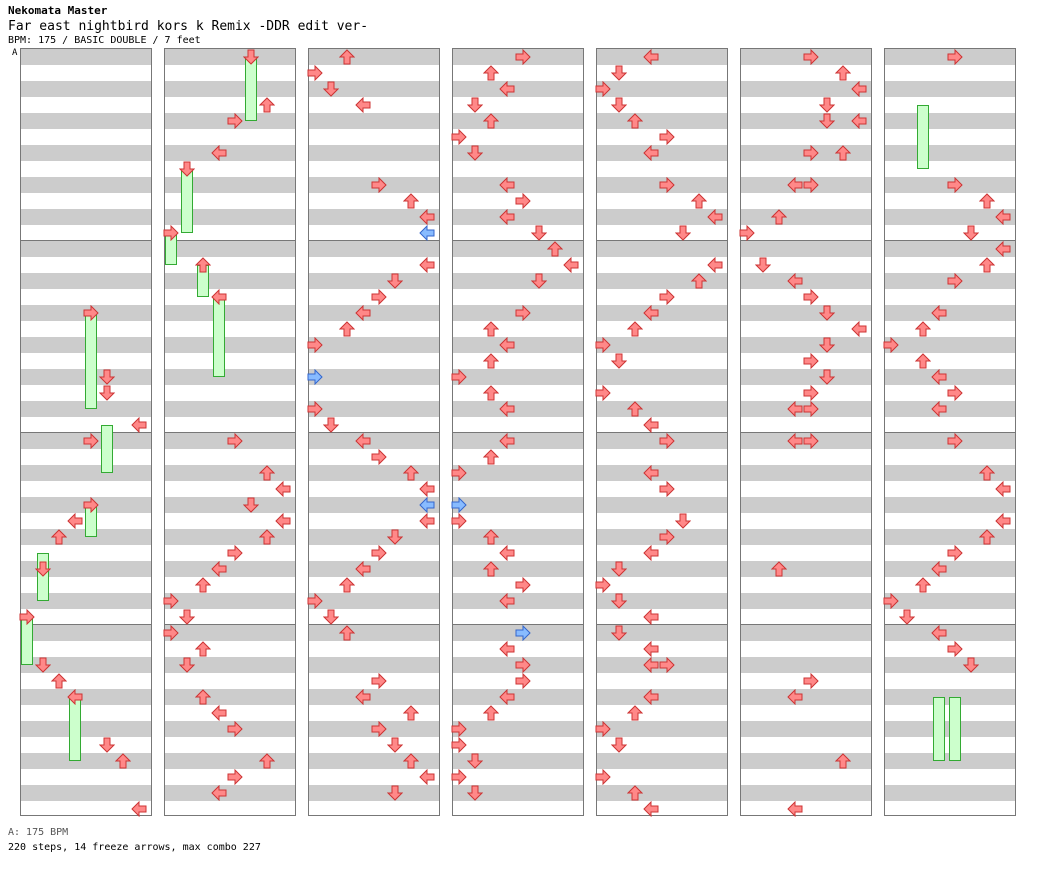 Image resolution: width=1040 pixels, height=876 pixels. Describe the element at coordinates (38, 832) in the screenshot. I see `bpm-summary: A: 175 BPM` at that location.